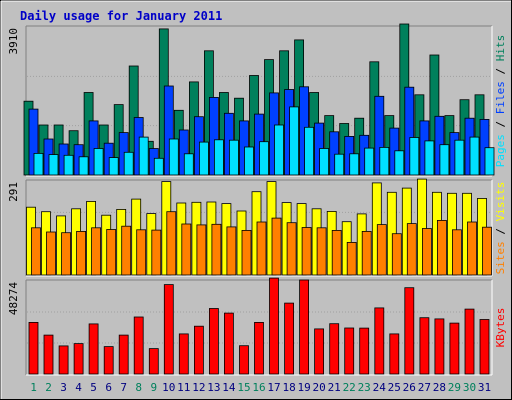 This screenshot has height=400, width=512. I want to click on day-label: 14, so click(229, 387).